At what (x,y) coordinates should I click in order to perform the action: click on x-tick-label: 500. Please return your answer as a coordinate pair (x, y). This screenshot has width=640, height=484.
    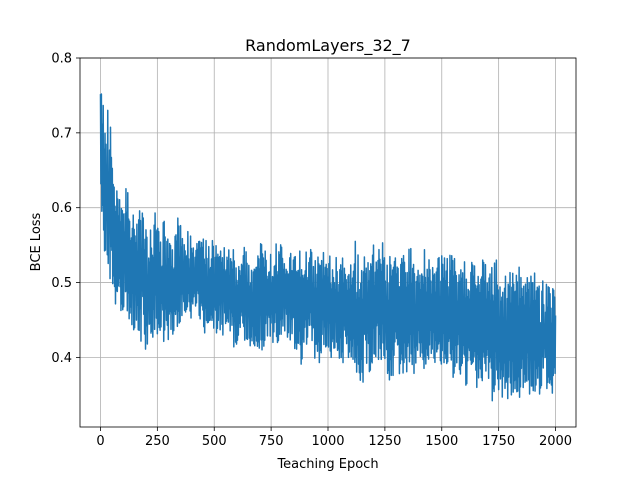
    Looking at the image, I should click on (214, 441).